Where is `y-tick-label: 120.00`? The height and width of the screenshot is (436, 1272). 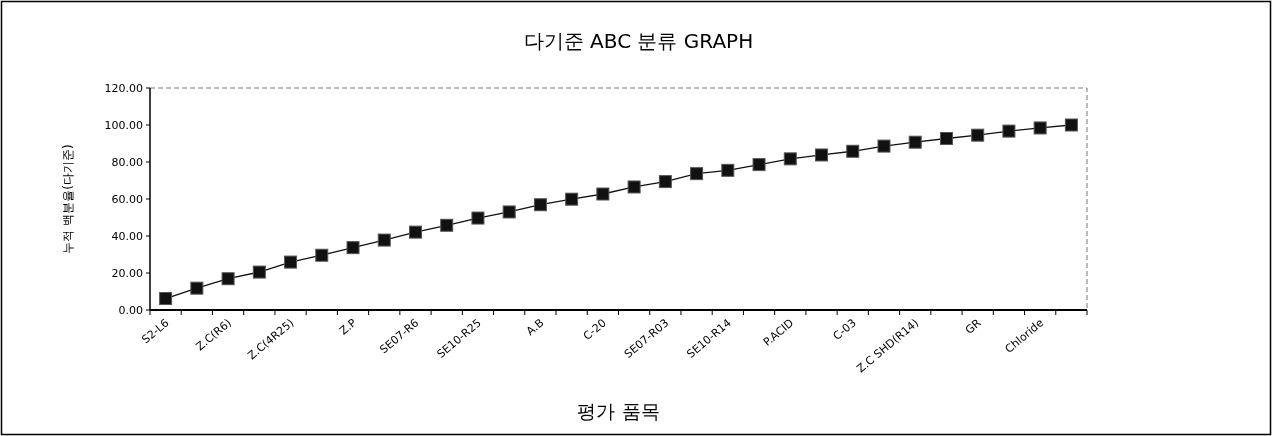
y-tick-label: 120.00 is located at coordinates (123, 88).